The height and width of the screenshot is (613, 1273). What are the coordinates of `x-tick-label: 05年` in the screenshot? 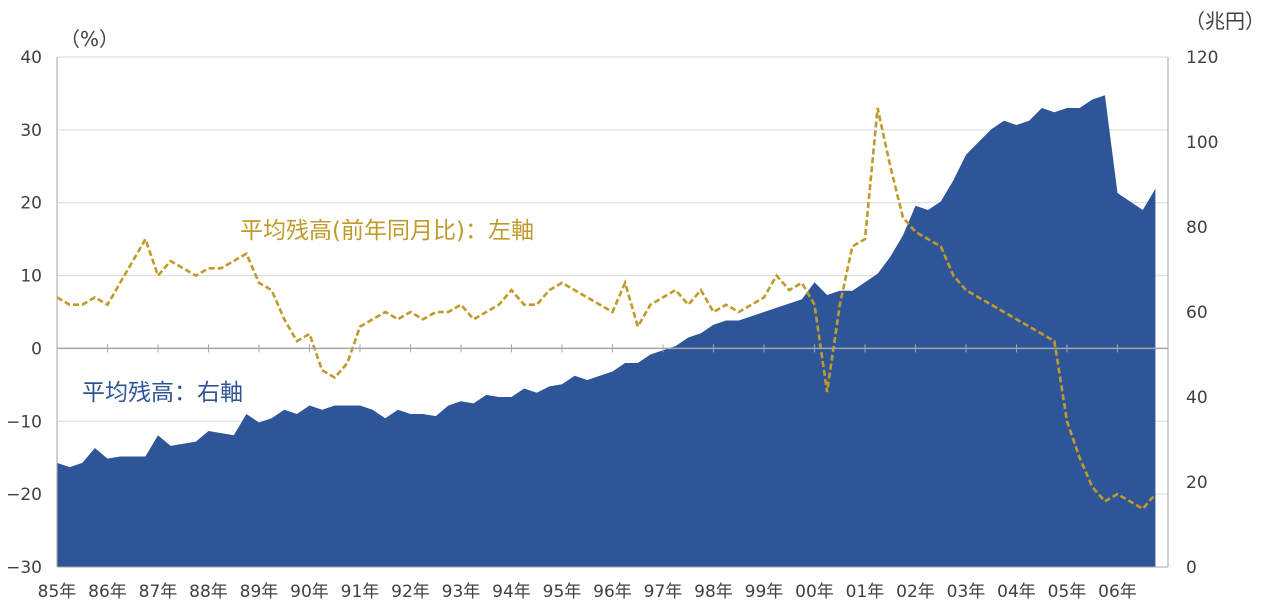 It's located at (1067, 592).